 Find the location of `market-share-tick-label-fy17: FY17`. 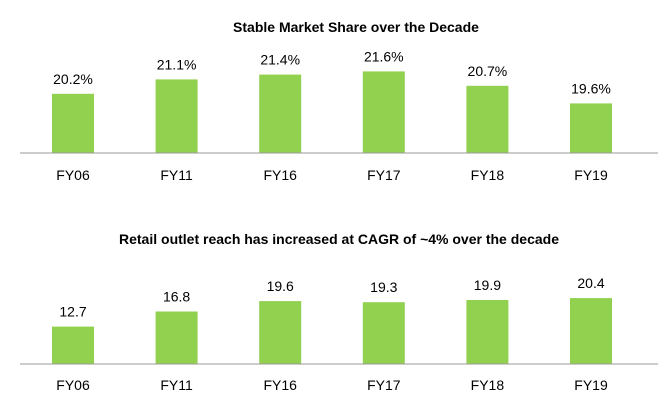

market-share-tick-label-fy17: FY17 is located at coordinates (384, 175).